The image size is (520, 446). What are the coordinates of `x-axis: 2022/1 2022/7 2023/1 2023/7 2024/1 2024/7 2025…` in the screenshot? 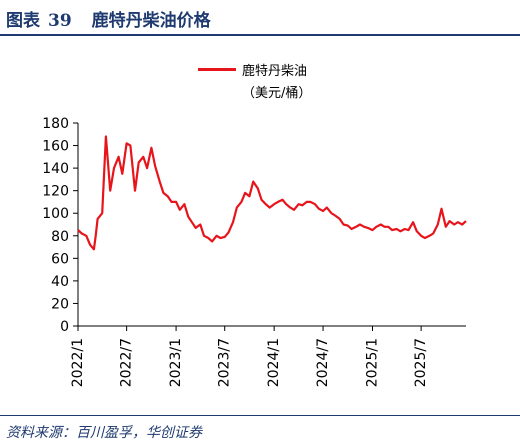 It's located at (268, 356).